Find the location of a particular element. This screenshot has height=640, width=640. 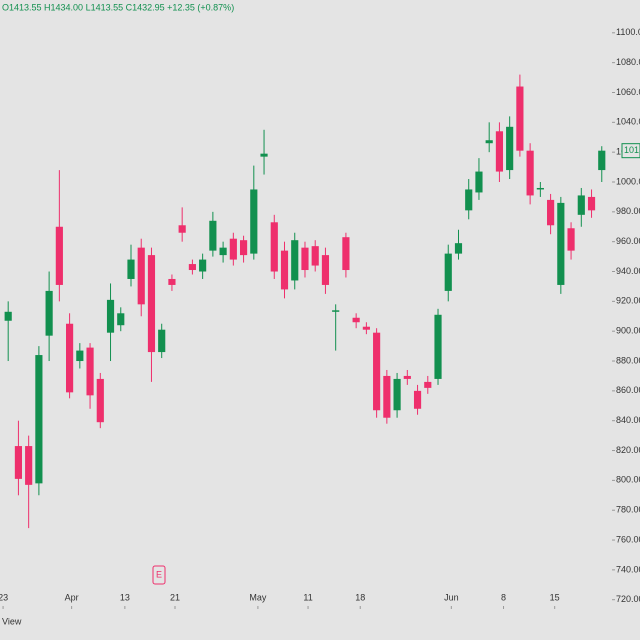

y-tick-label: 880.00 is located at coordinates (628, 360).